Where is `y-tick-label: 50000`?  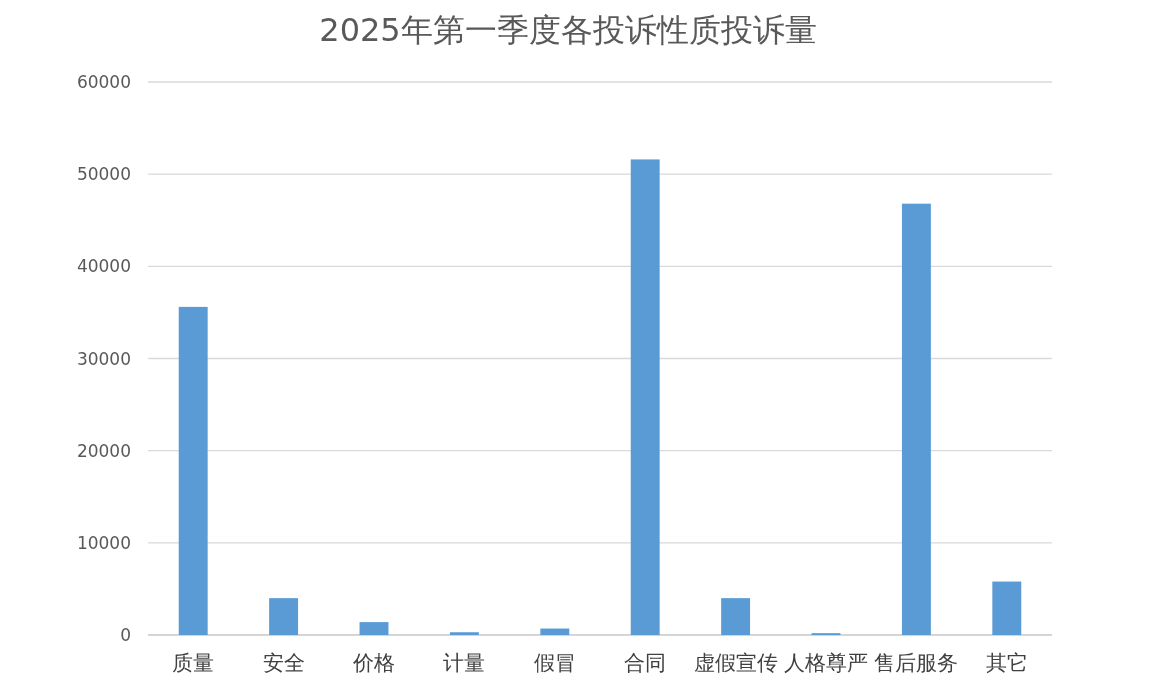
y-tick-label: 50000 is located at coordinates (103, 174).